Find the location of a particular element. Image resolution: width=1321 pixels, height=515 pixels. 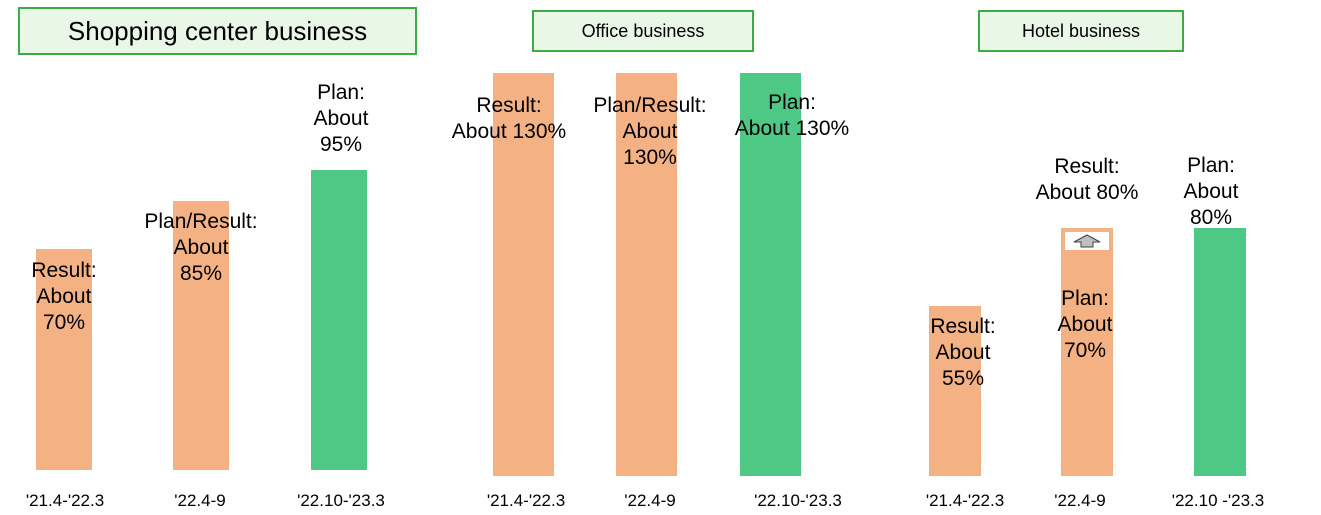

data-label: Plan: About 80% is located at coordinates (1211, 191).